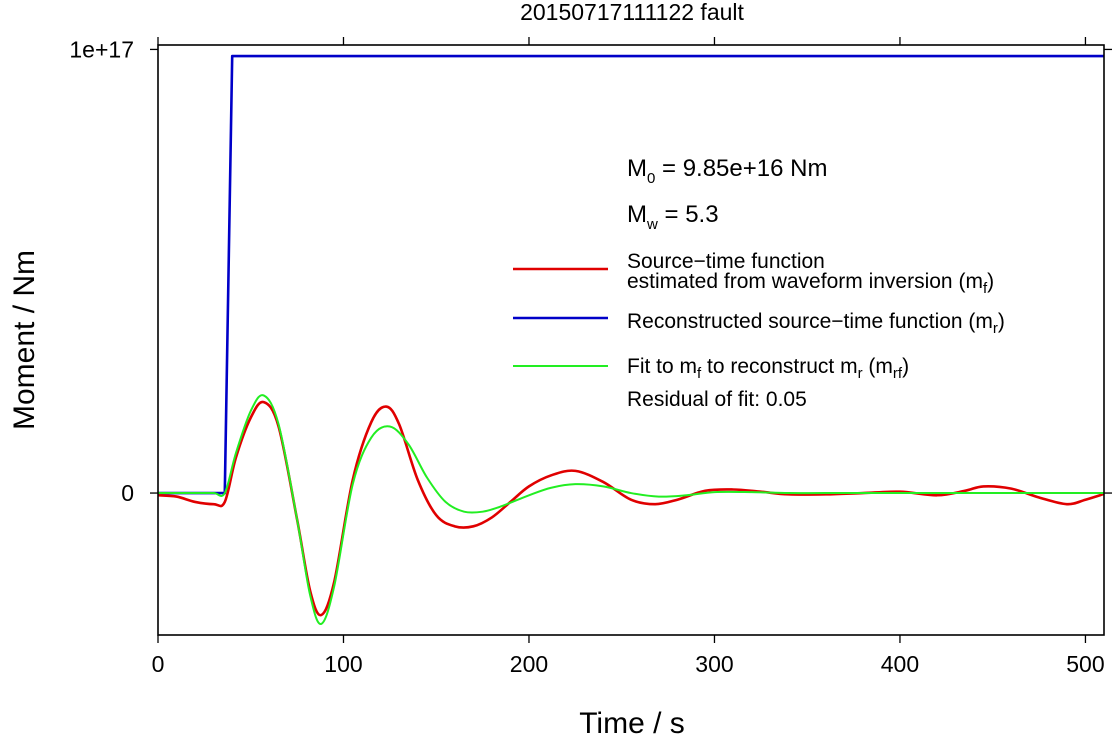  I want to click on x-tick-label: 400, so click(900, 664).